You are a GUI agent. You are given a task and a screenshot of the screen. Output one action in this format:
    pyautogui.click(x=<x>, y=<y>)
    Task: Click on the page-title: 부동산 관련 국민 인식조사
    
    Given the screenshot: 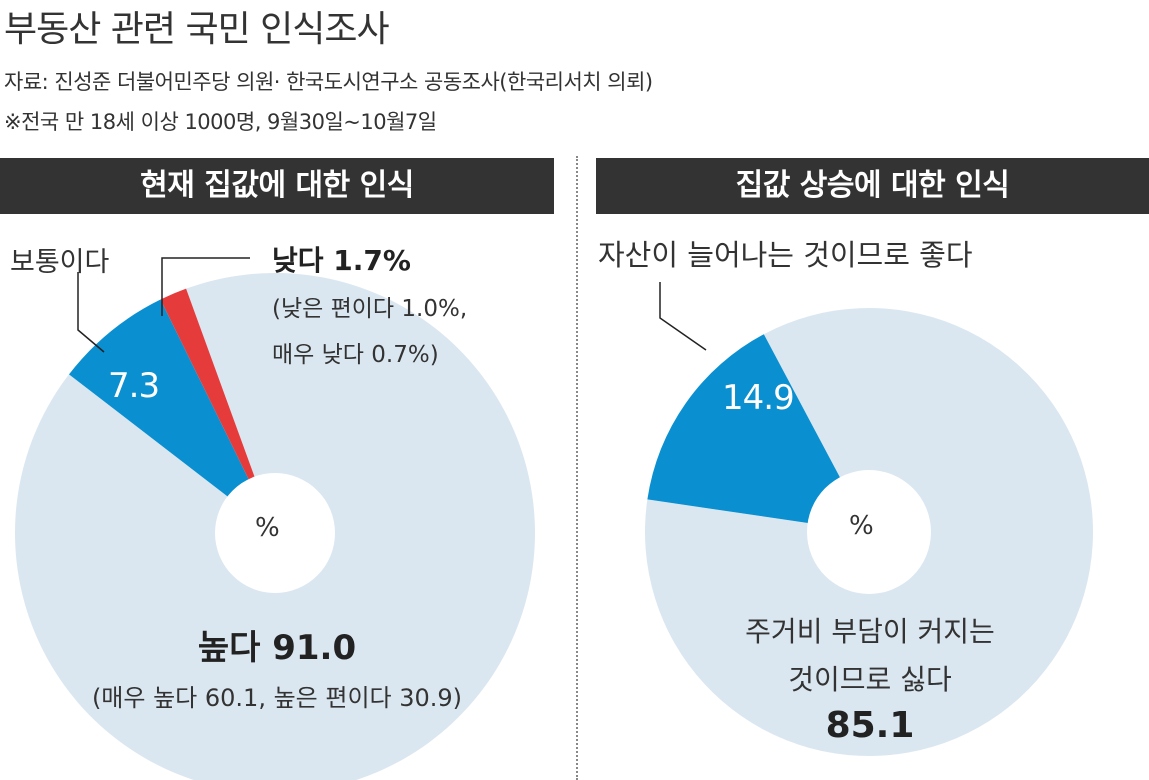 What is the action you would take?
    pyautogui.click(x=197, y=29)
    